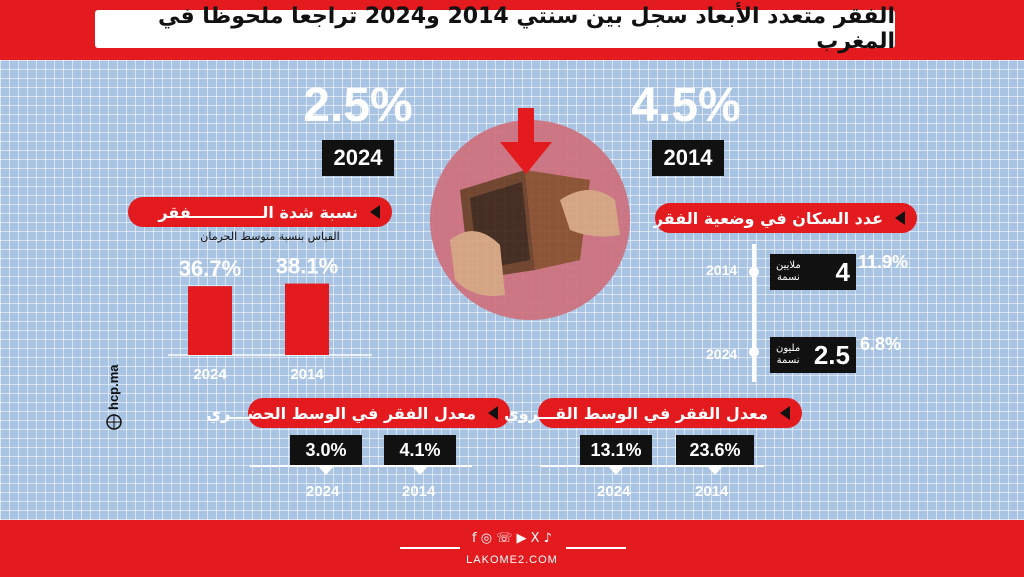  I want to click on whatsapp-icon: ☏, so click(504, 538).